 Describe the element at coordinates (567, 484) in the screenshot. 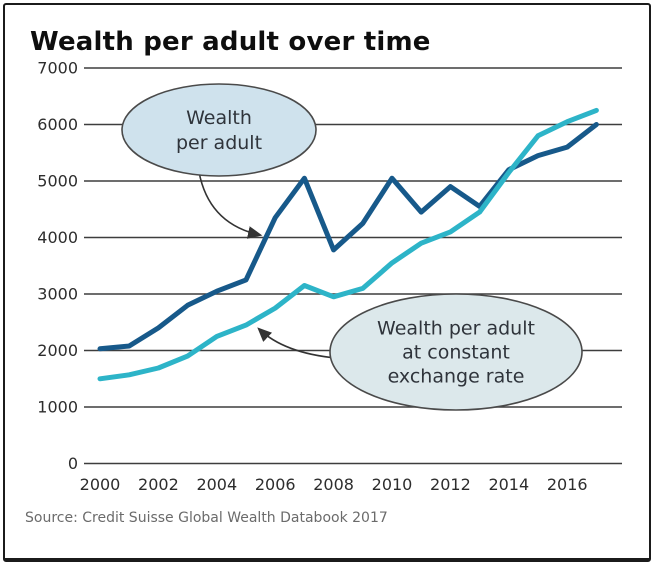

I see `x-tick-label: 2016` at that location.